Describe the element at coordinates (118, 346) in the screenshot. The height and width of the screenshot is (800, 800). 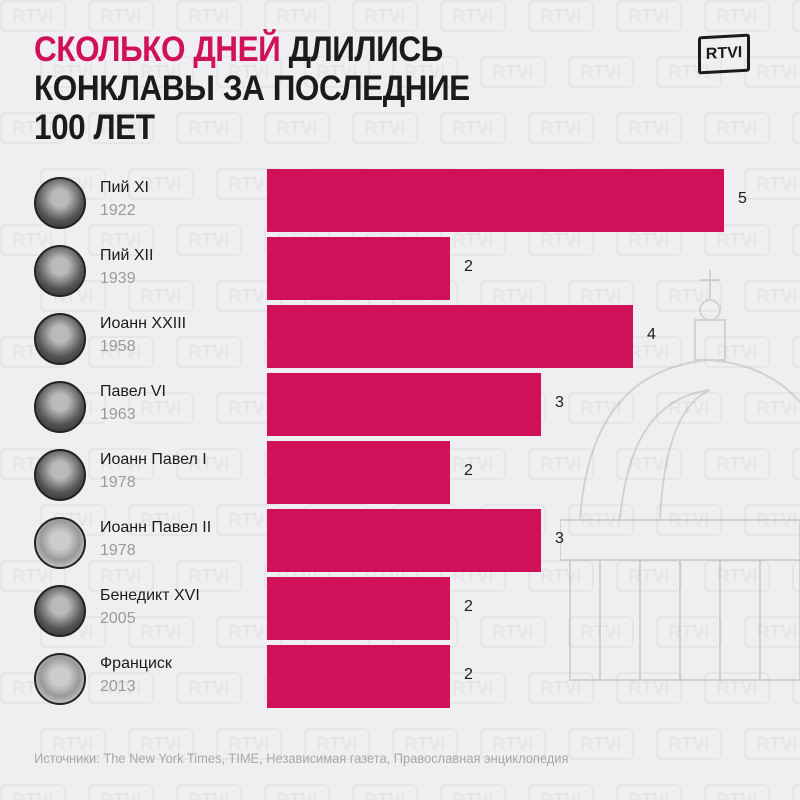
I see `conclave-year: 1958` at that location.